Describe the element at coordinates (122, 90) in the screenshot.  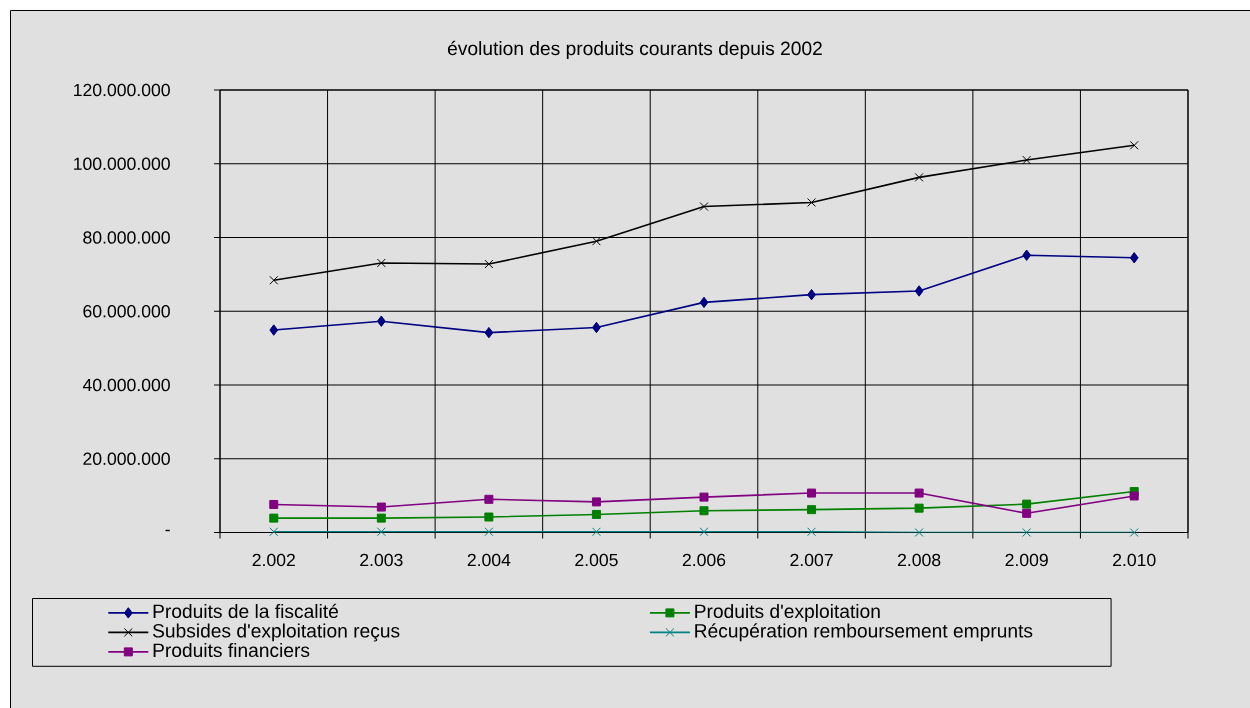
I see `y-tick-label: 120.000.000` at that location.